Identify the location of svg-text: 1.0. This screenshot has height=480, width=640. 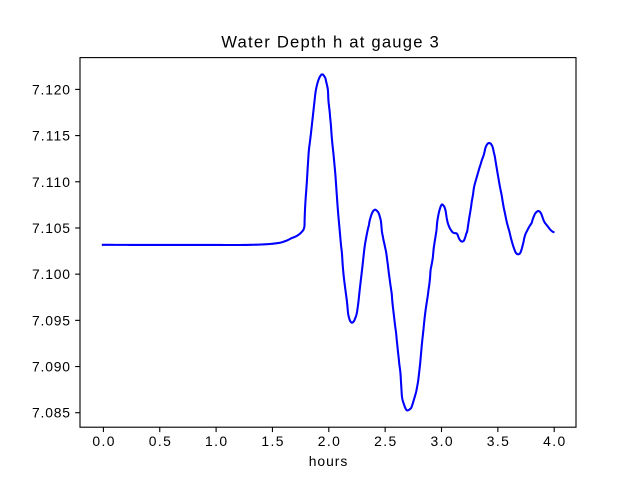
(216, 441).